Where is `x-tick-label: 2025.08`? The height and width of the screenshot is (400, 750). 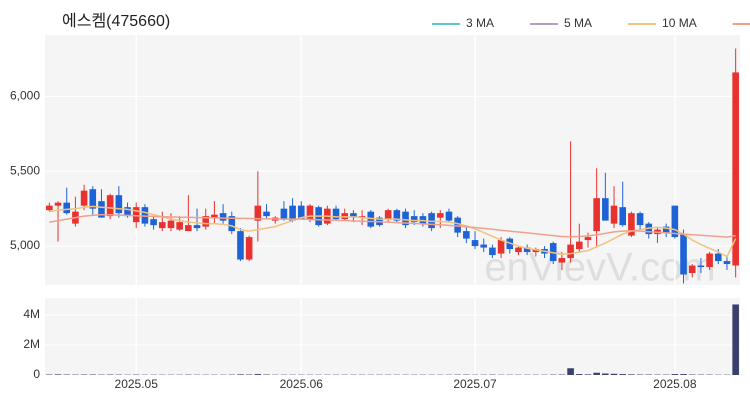
x-tick-label: 2025.08 is located at coordinates (675, 384).